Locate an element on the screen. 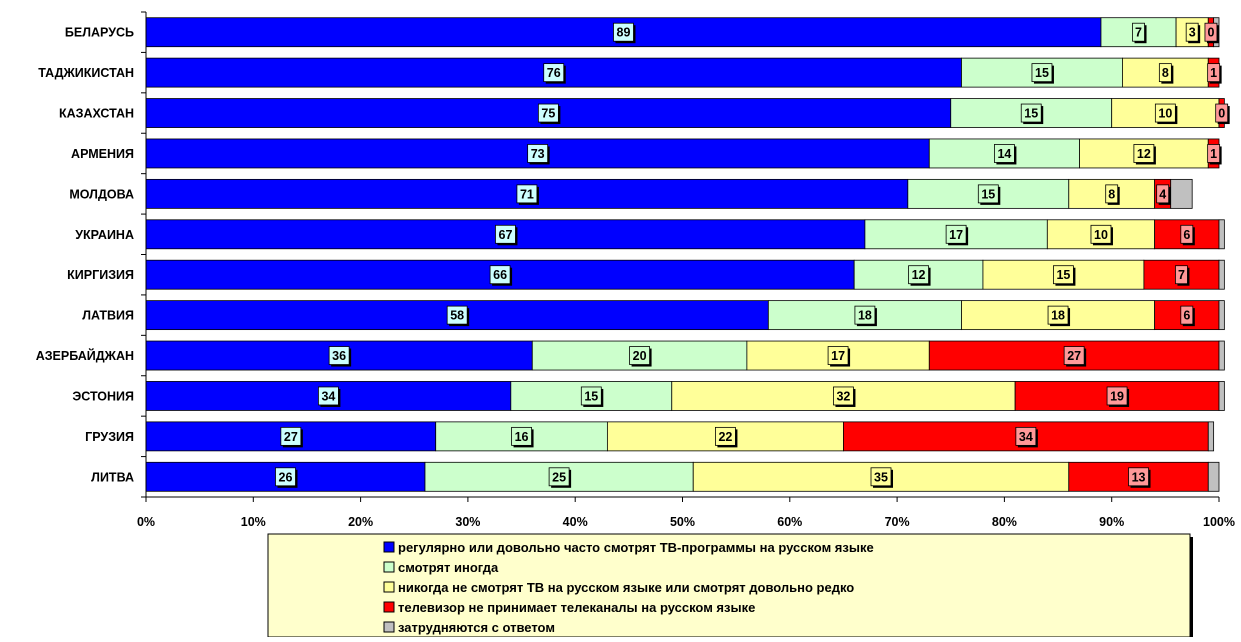 The width and height of the screenshot is (1241, 642). category-label: ЭСТОНИЯ is located at coordinates (103, 396).